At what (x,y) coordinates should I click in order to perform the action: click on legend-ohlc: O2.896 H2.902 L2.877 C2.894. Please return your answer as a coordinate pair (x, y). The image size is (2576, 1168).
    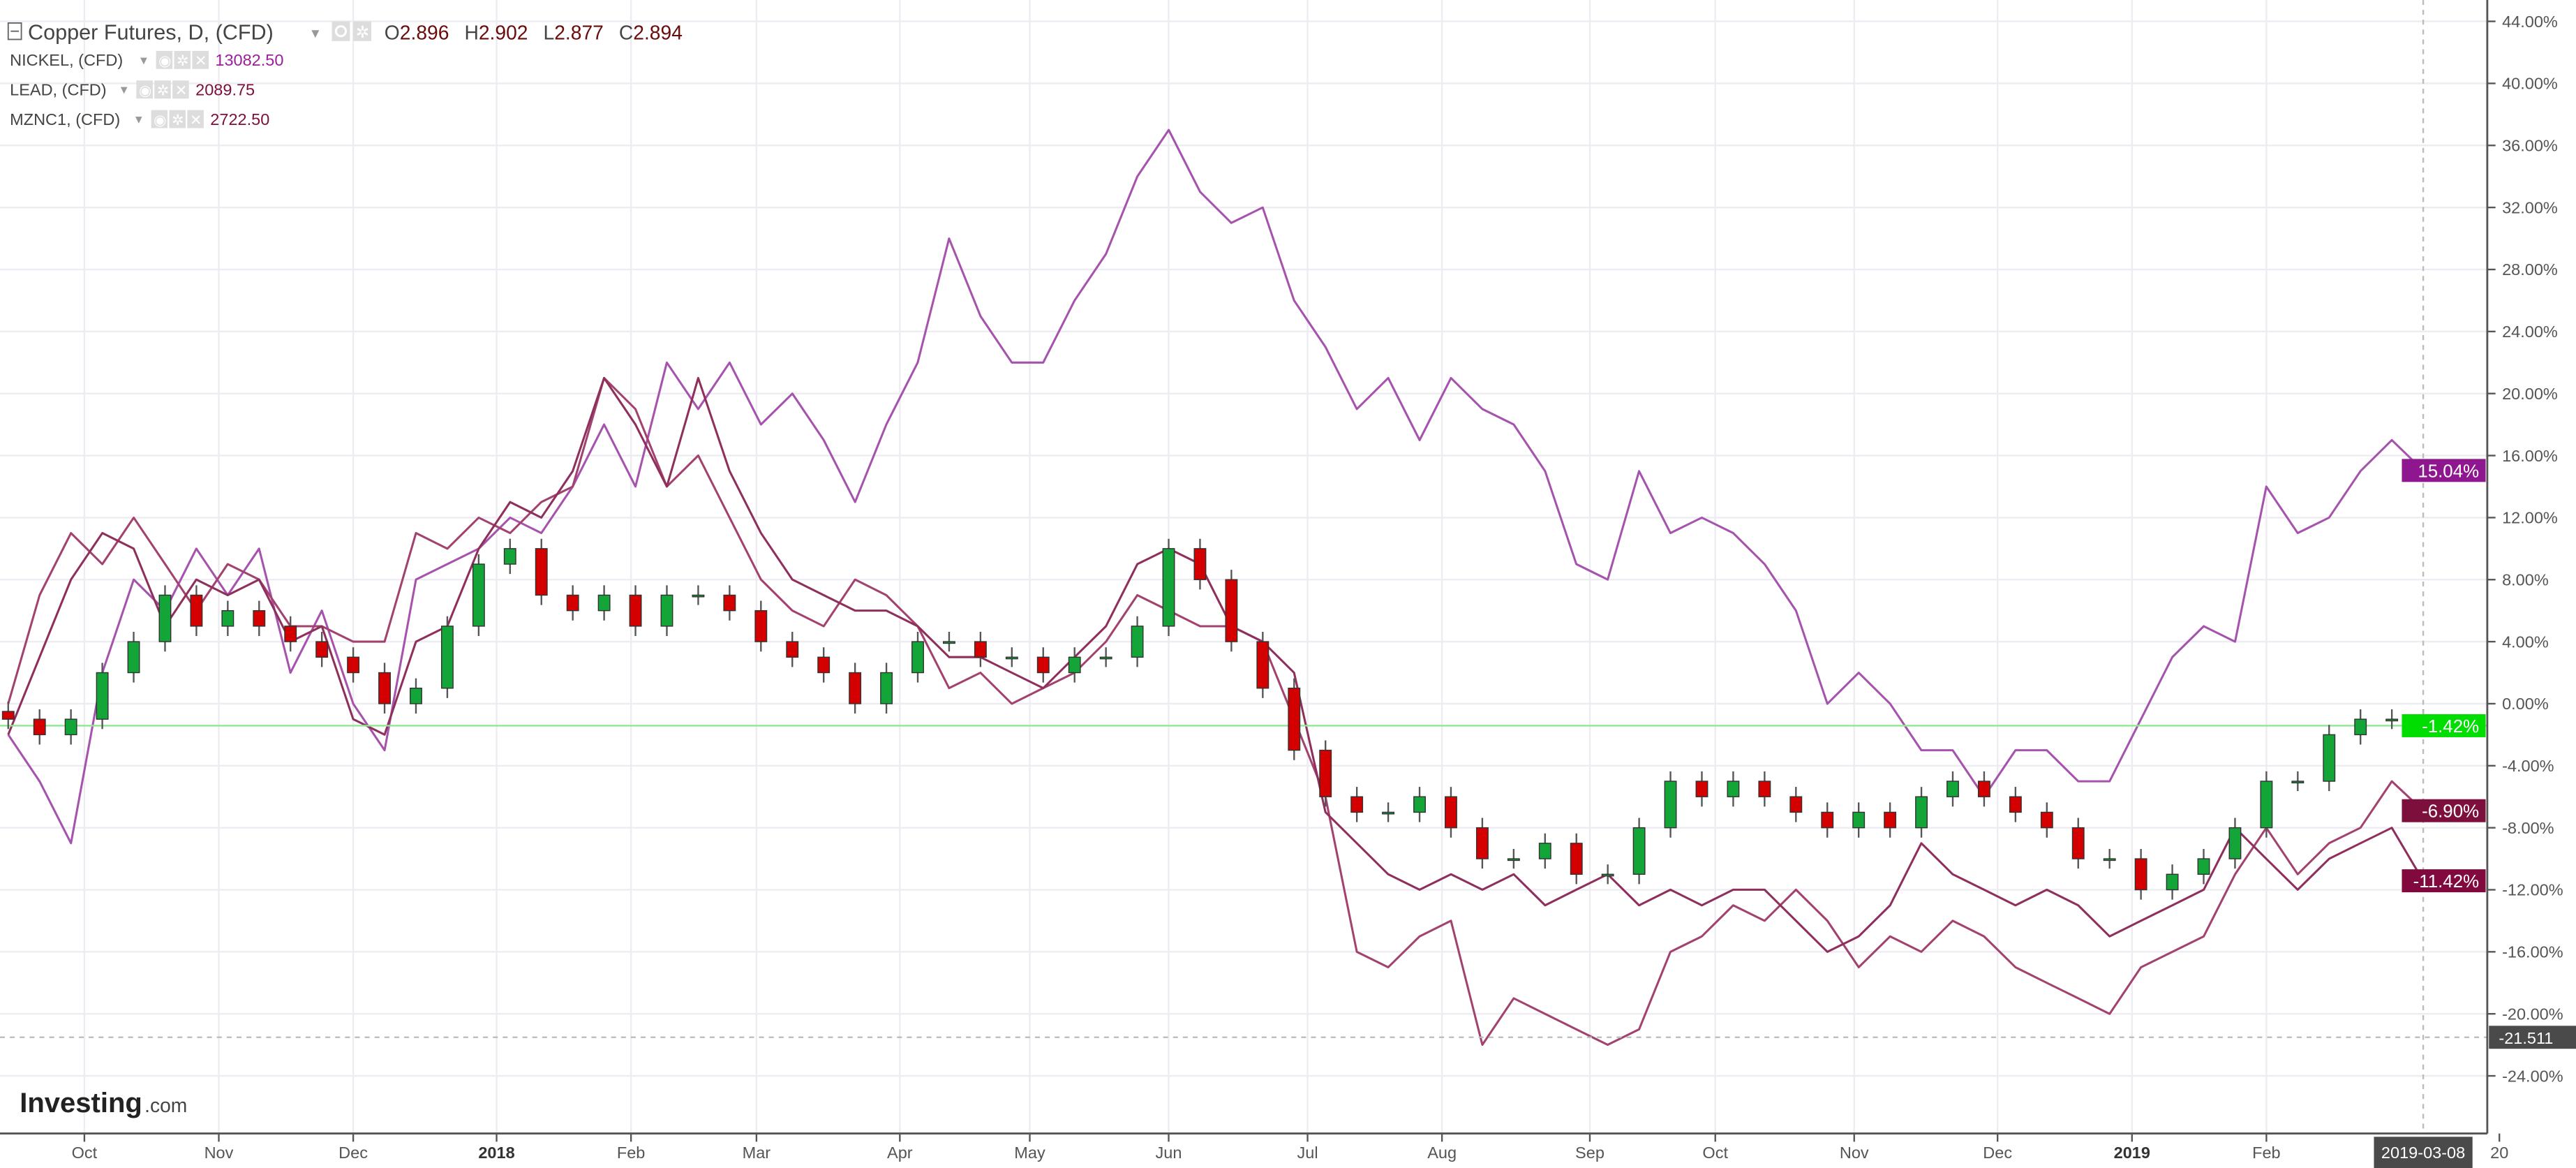
    Looking at the image, I should click on (534, 32).